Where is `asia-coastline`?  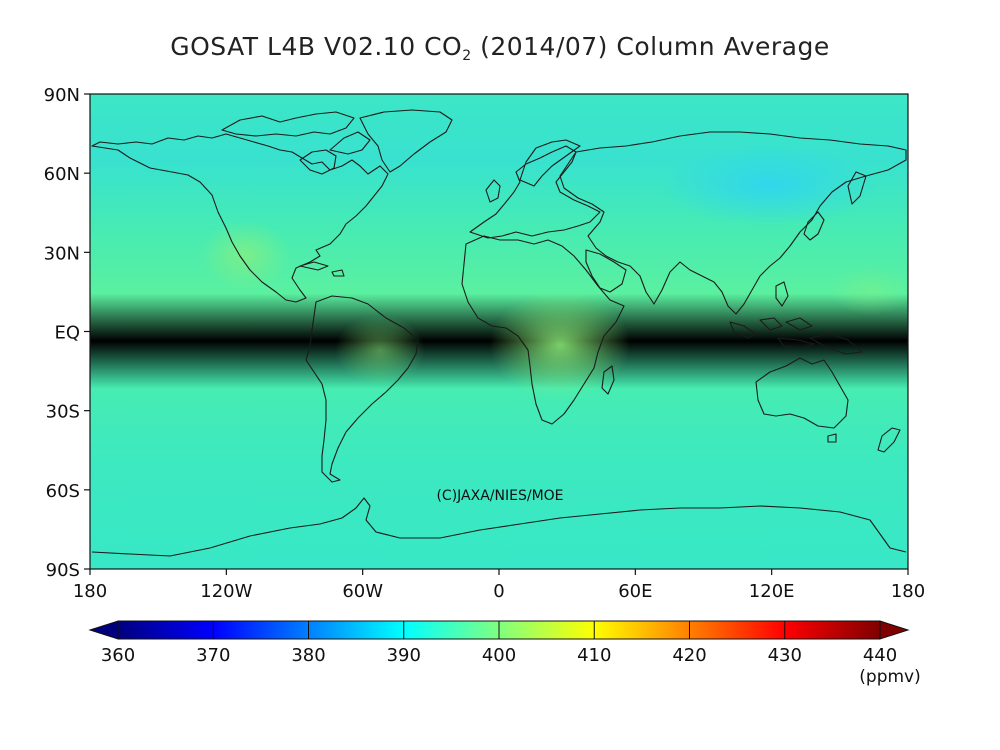
asia-coastline is located at coordinates (733, 223).